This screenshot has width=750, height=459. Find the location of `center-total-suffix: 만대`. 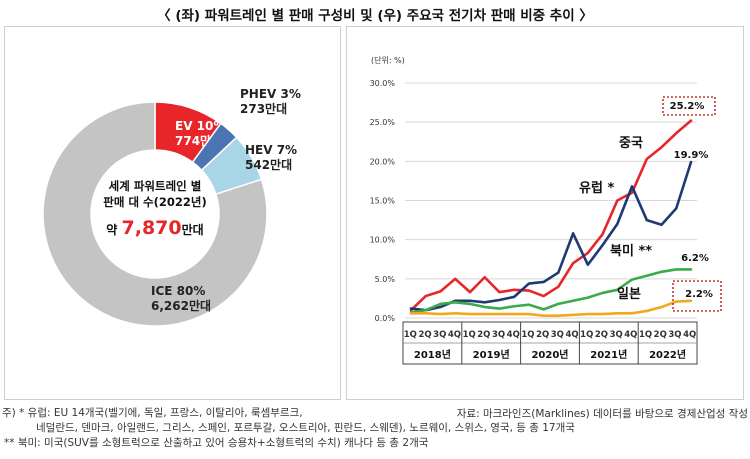

center-total-suffix: 만대 is located at coordinates (193, 229).